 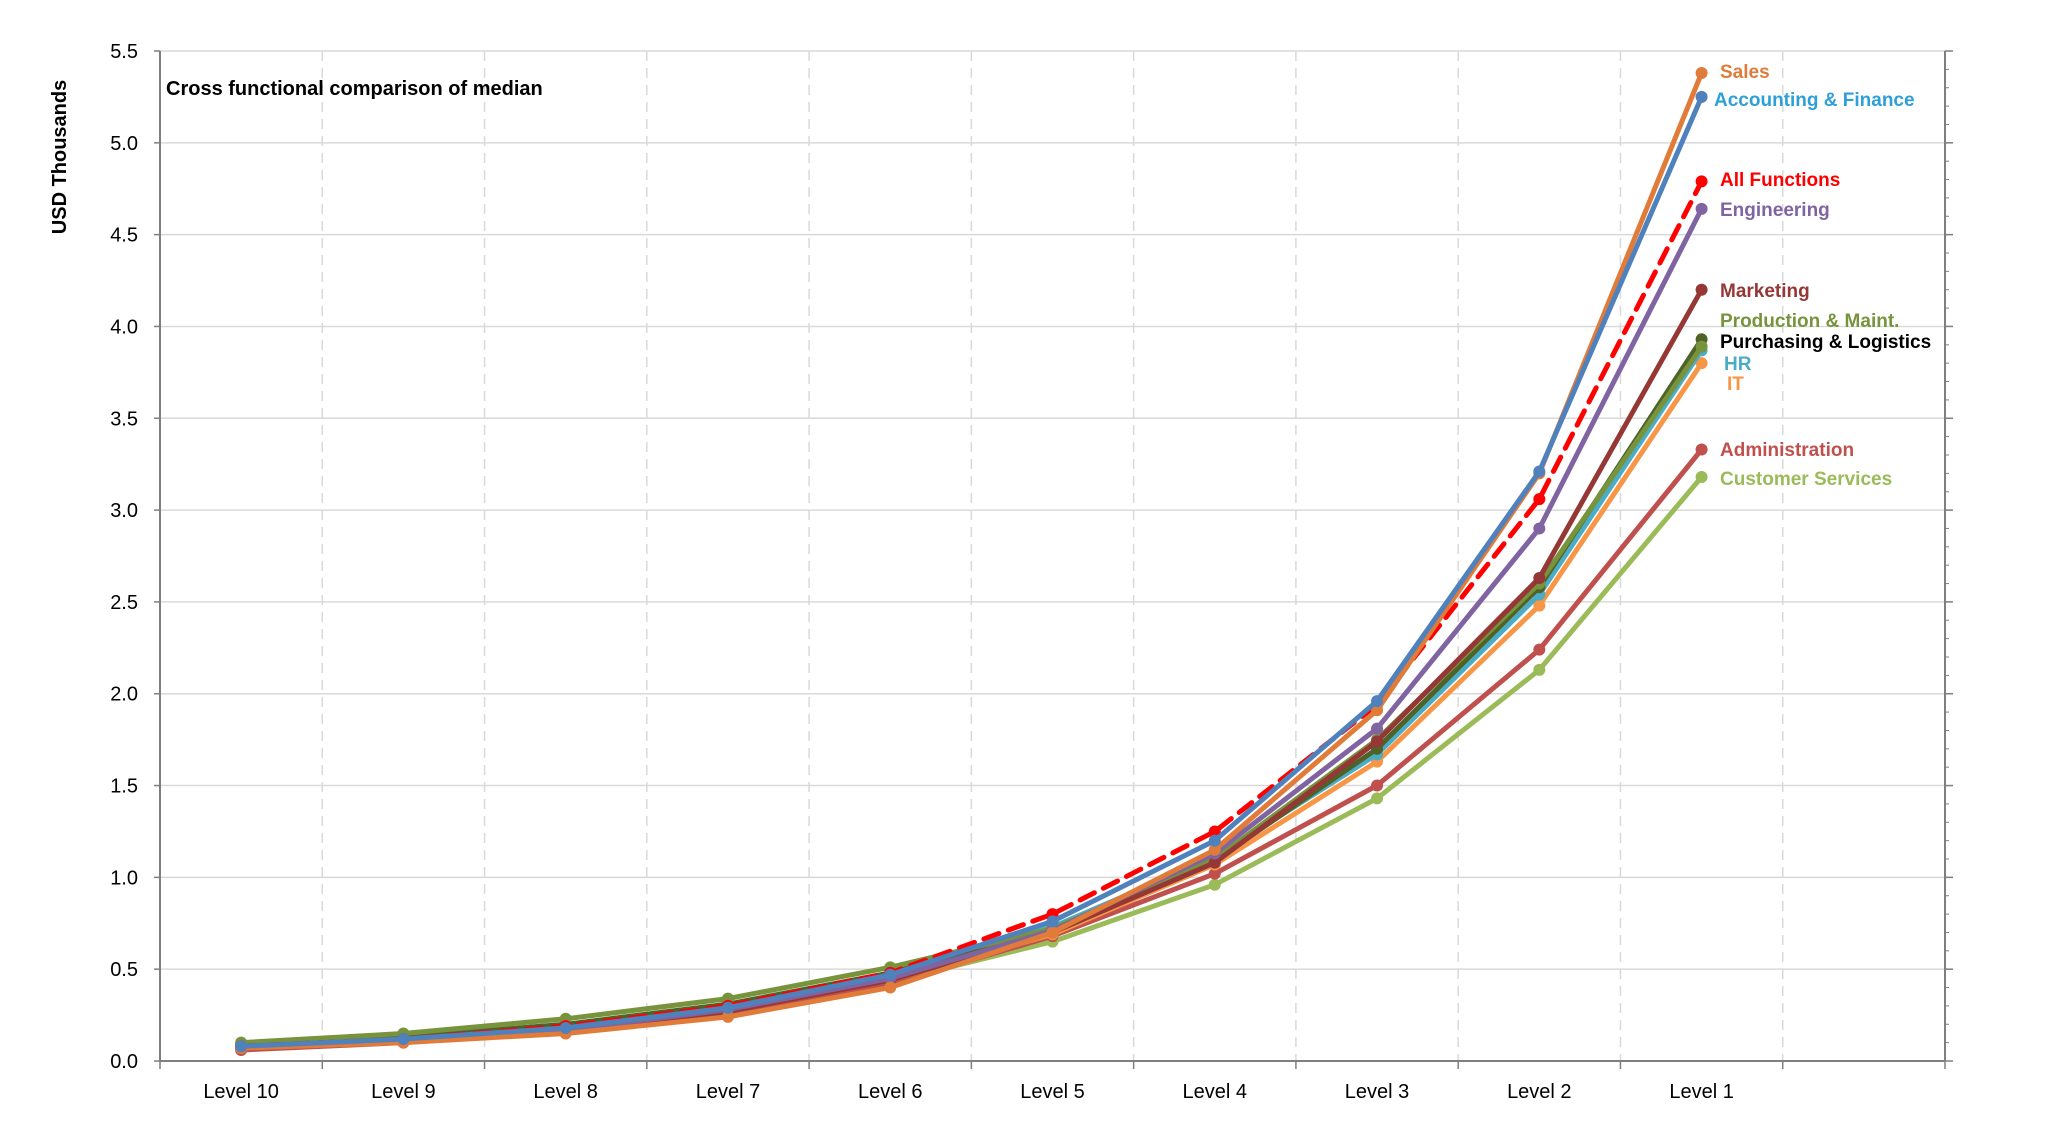 I want to click on y-tick-label: 5.0, so click(x=124, y=144).